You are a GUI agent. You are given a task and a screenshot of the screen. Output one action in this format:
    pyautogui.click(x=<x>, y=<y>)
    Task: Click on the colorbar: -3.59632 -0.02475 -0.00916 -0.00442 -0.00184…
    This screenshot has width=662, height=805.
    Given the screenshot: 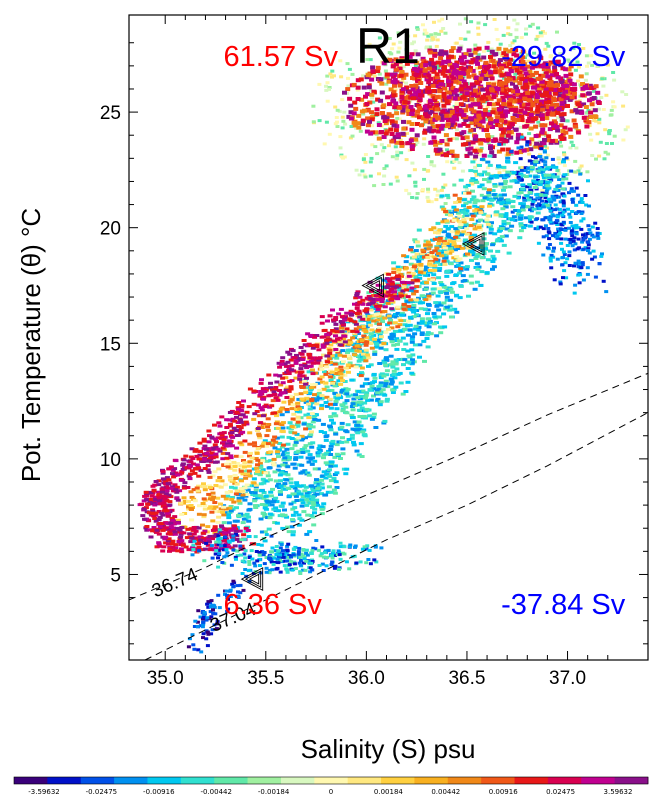 What is the action you would take?
    pyautogui.click(x=331, y=786)
    